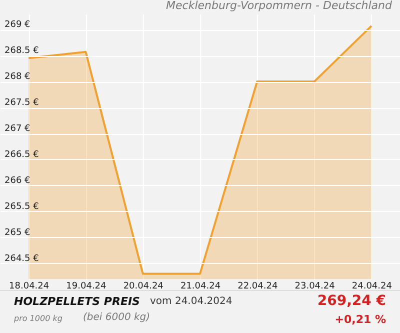 The height and width of the screenshot is (333, 400). What do you see at coordinates (77, 301) in the screenshot?
I see `text: HOLZPELLETS PREIS` at bounding box center [77, 301].